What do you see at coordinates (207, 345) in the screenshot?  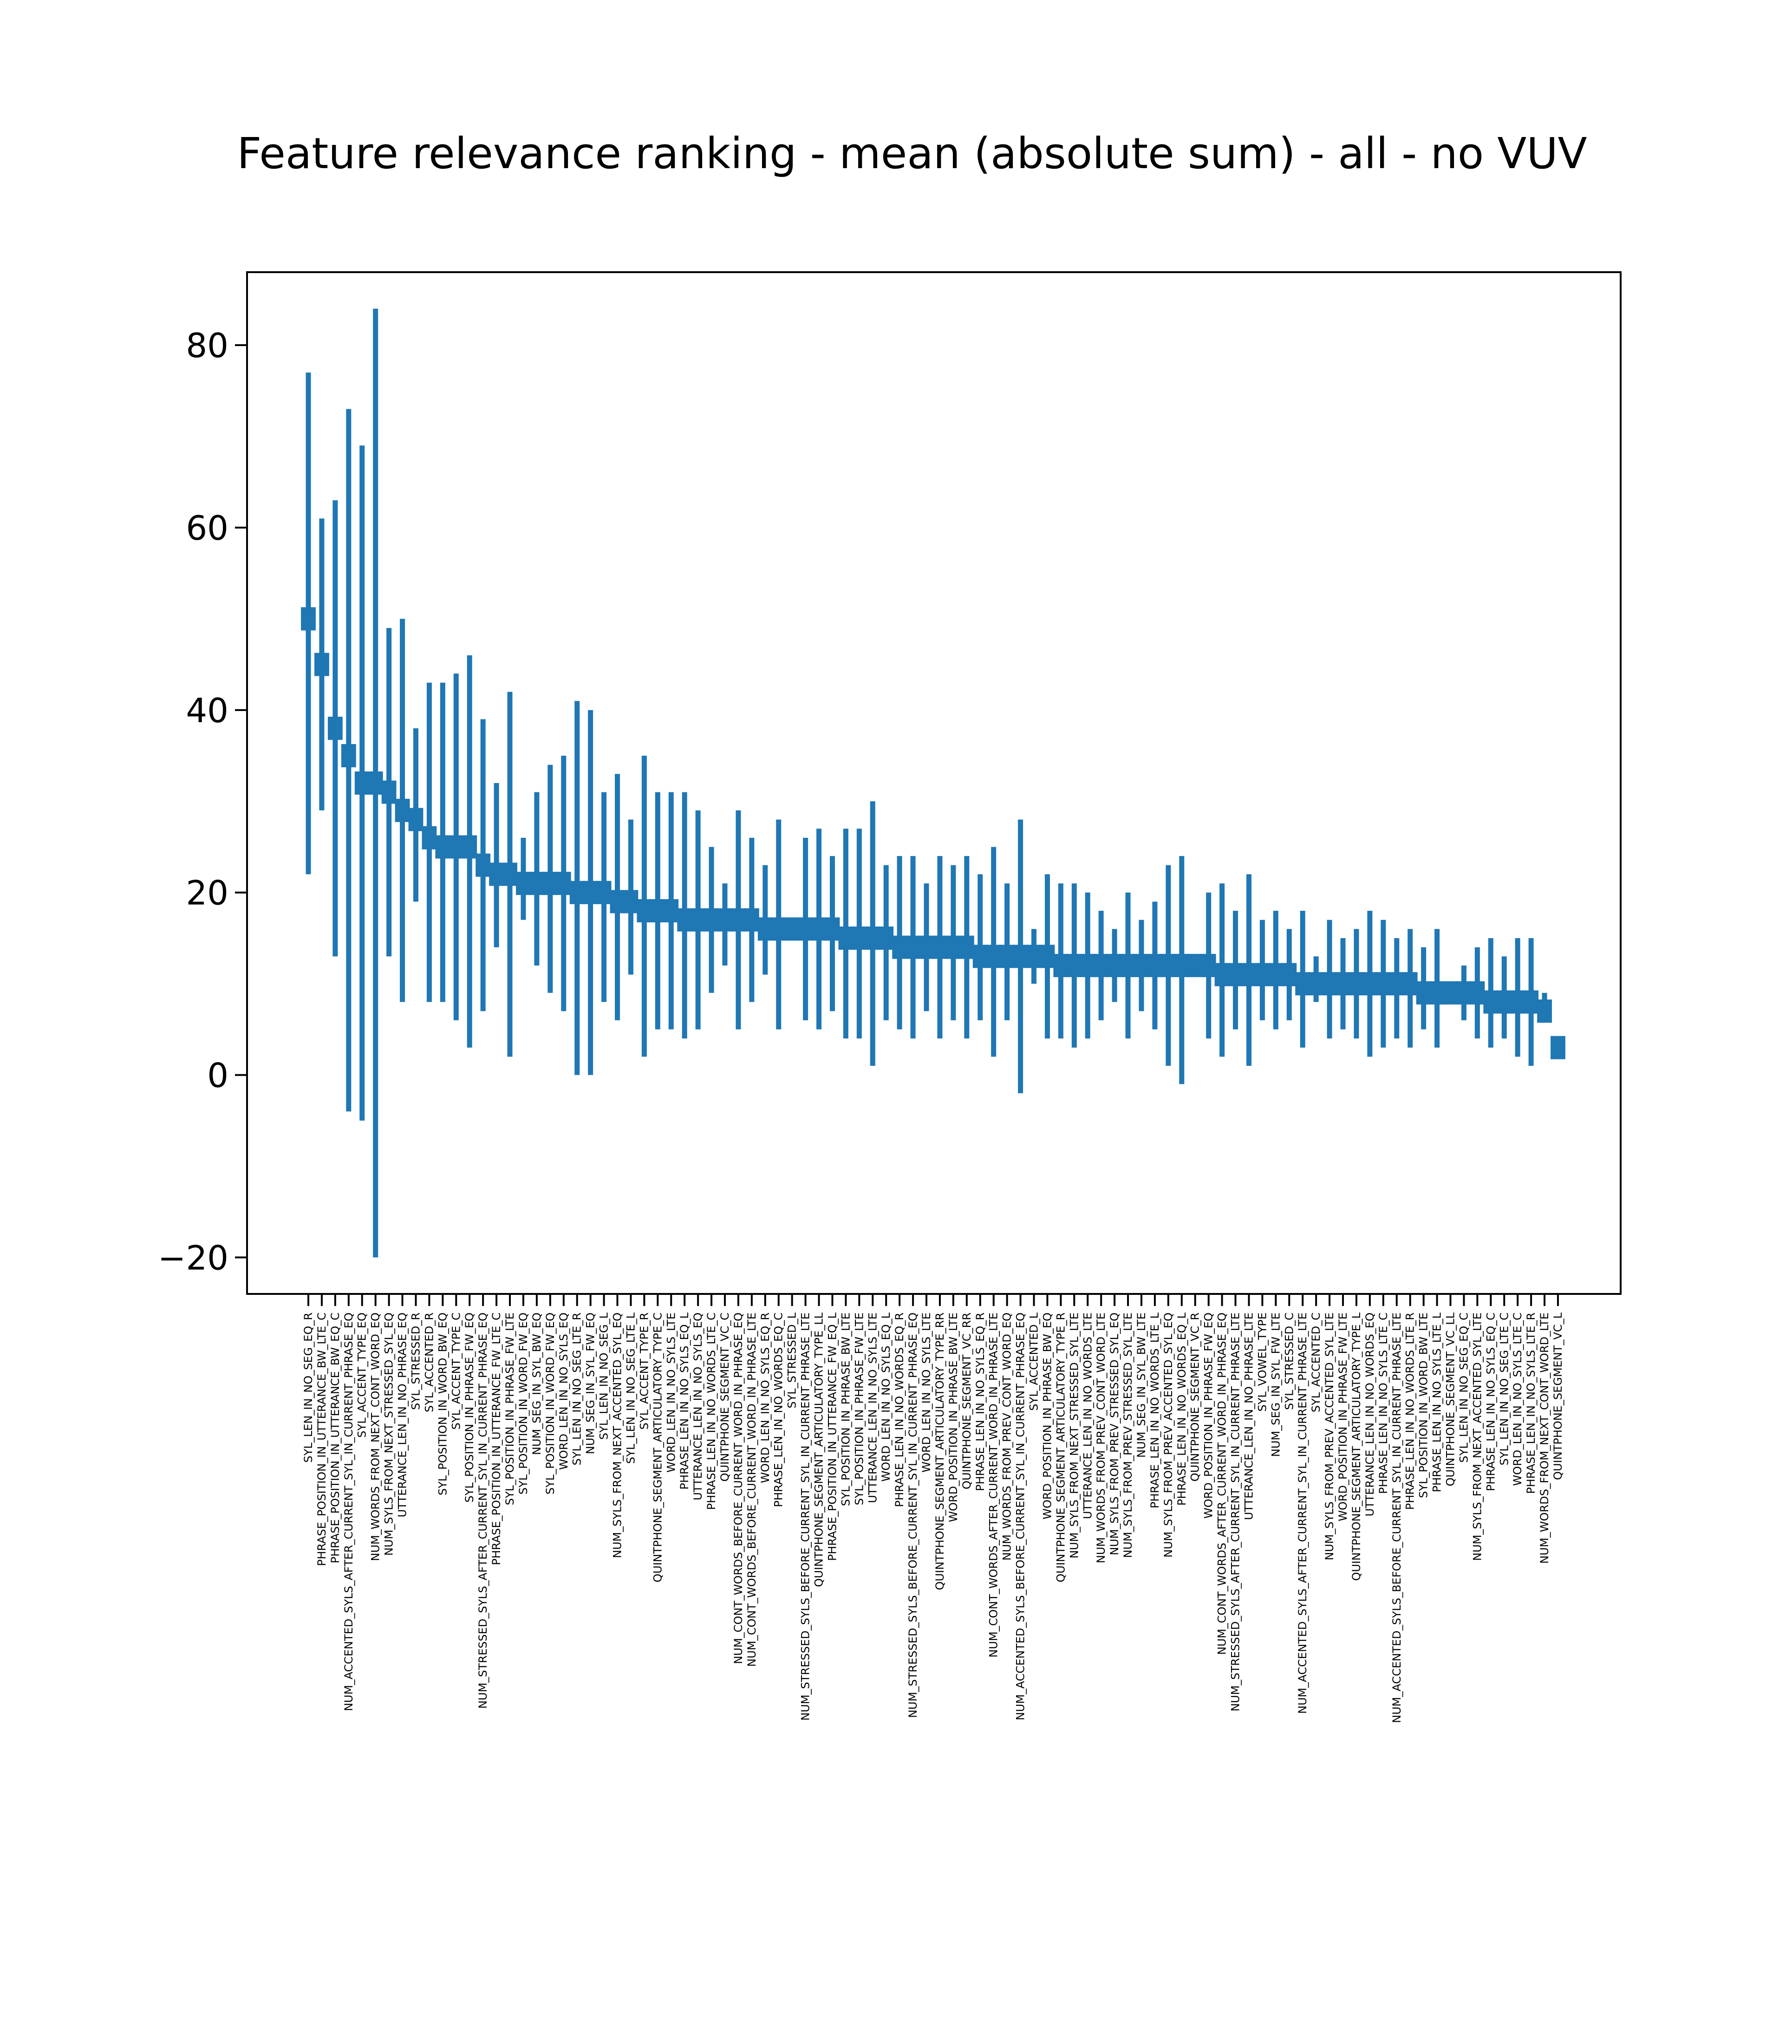 I see `y-tick-label: 80` at bounding box center [207, 345].